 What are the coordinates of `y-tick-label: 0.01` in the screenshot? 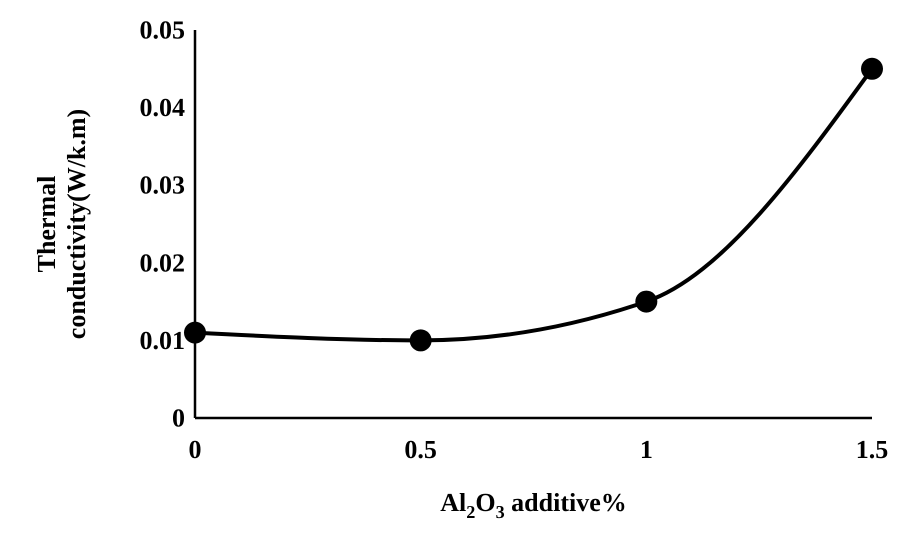 It's located at (162, 340).